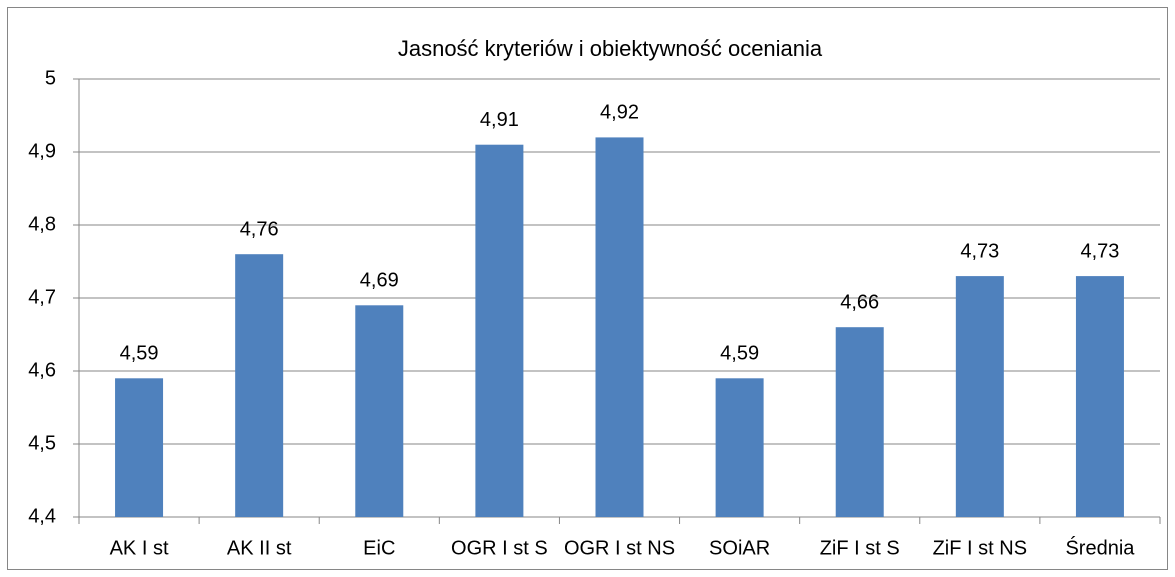  I want to click on y-tick-label: 4,7, so click(42, 297).